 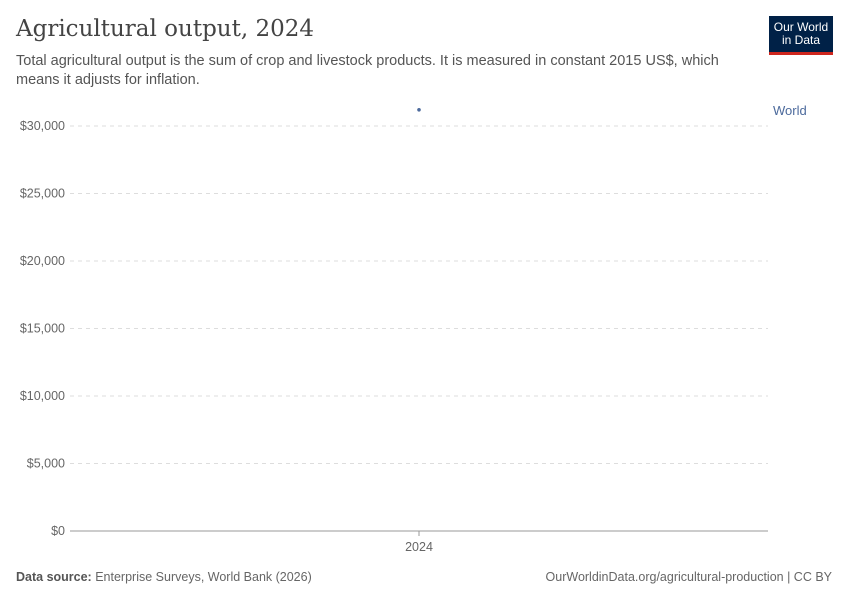 I want to click on x-tick-label: 2024, so click(x=419, y=547).